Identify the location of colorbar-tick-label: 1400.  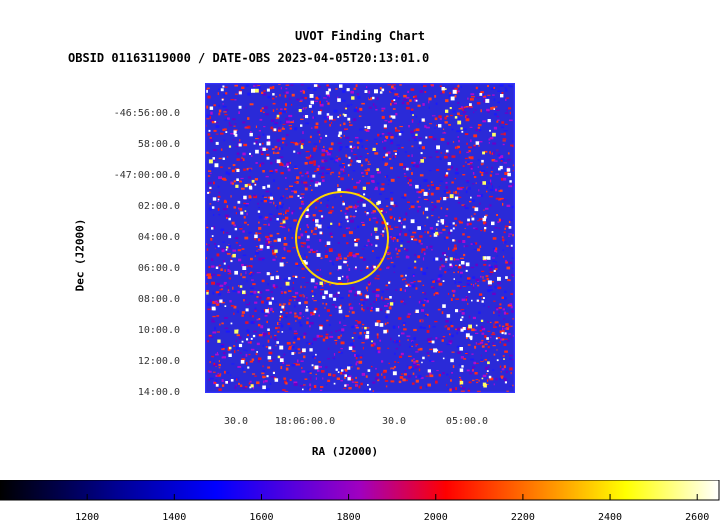
(174, 517).